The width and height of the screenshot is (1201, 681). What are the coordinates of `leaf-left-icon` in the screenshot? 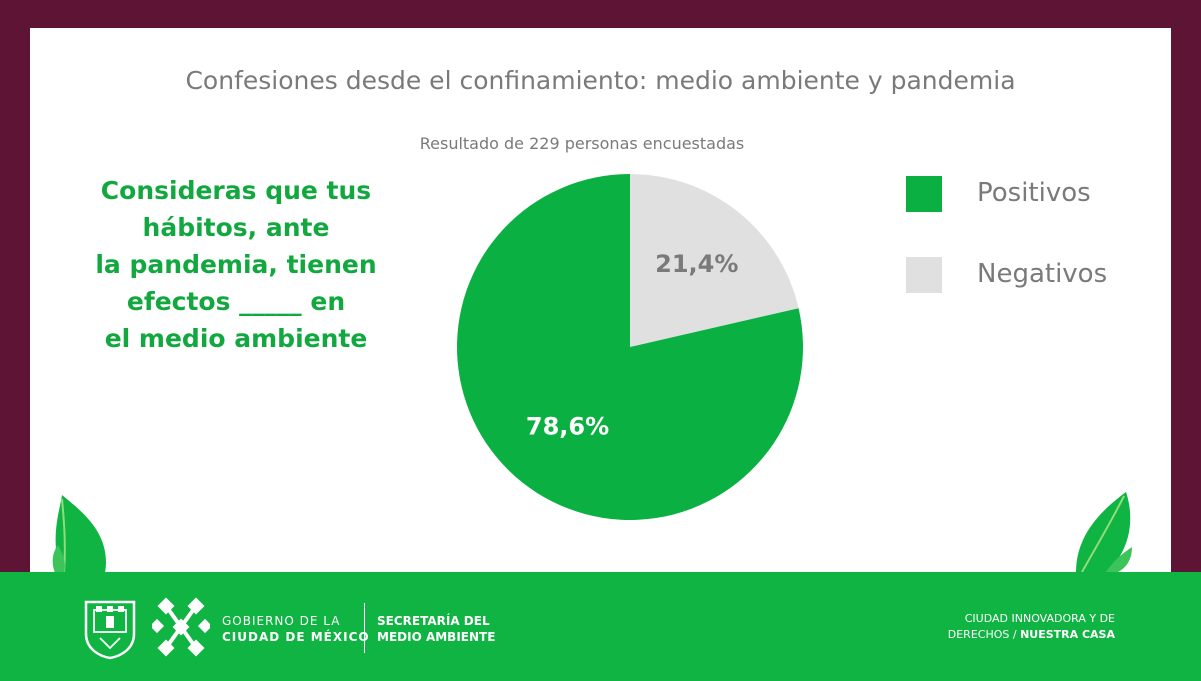 It's located at (79, 534).